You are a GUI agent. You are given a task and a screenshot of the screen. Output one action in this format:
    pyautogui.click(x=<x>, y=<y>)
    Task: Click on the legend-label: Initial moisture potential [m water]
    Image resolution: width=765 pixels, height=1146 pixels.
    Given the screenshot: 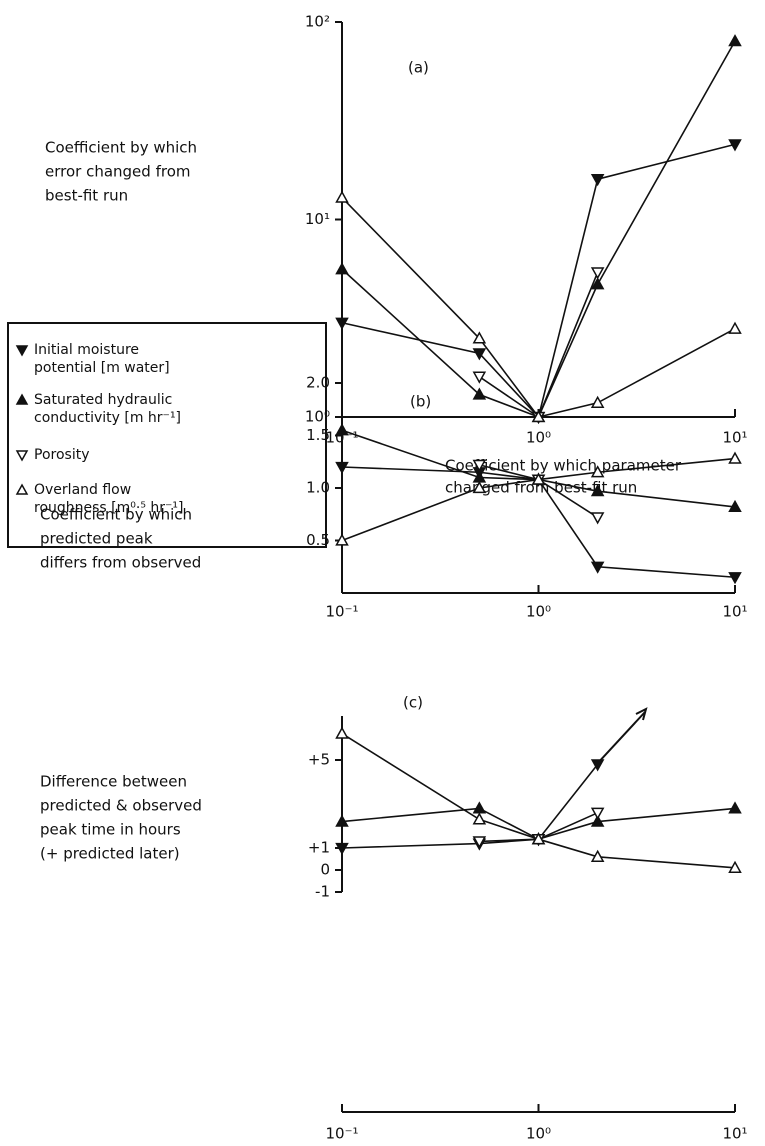 What is the action you would take?
    pyautogui.click(x=102, y=359)
    